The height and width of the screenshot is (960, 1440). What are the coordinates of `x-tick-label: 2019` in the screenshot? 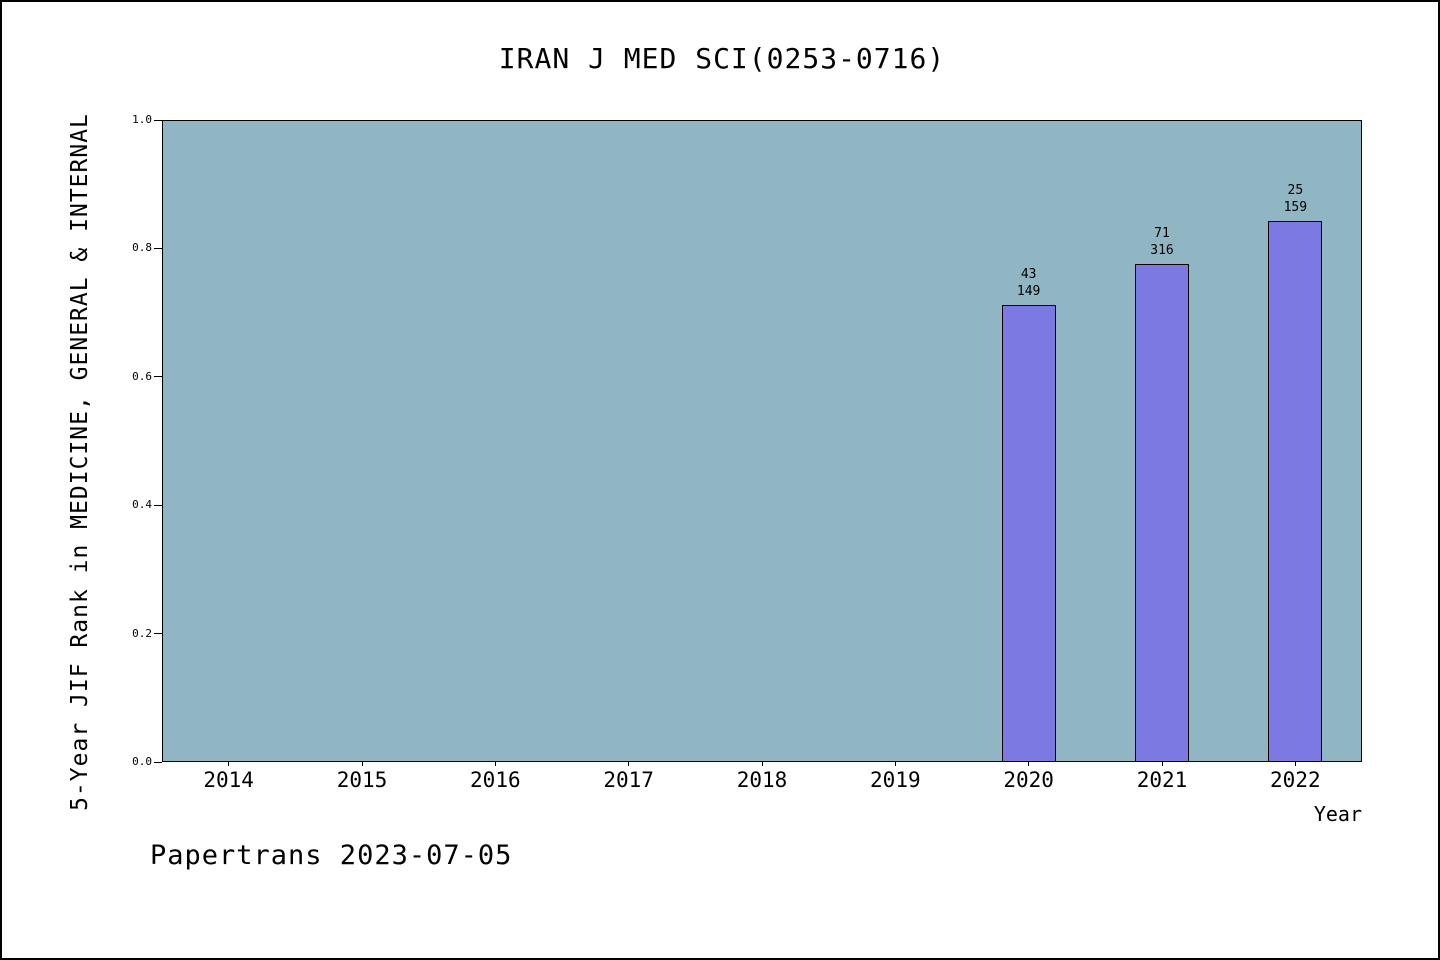 It's located at (895, 780).